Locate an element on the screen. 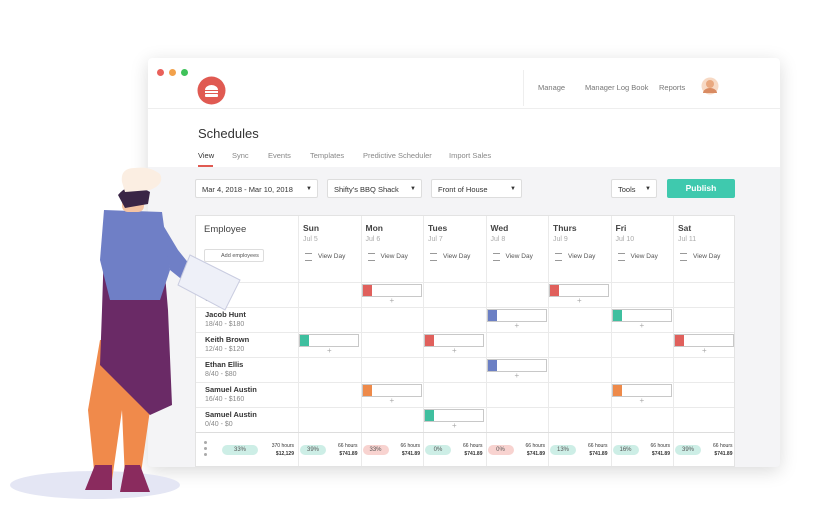  employee-name: Ethan Ellis is located at coordinates (224, 364).